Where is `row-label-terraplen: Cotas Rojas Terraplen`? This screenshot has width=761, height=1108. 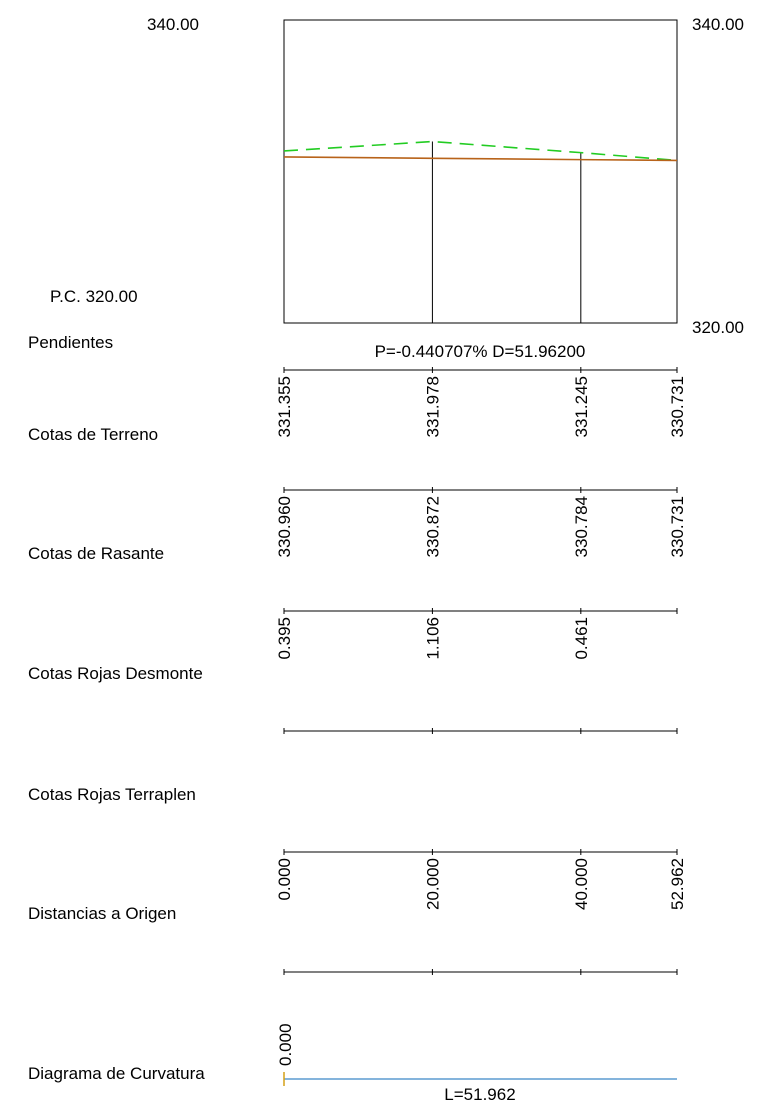
row-label-terraplen: Cotas Rojas Terraplen is located at coordinates (112, 794).